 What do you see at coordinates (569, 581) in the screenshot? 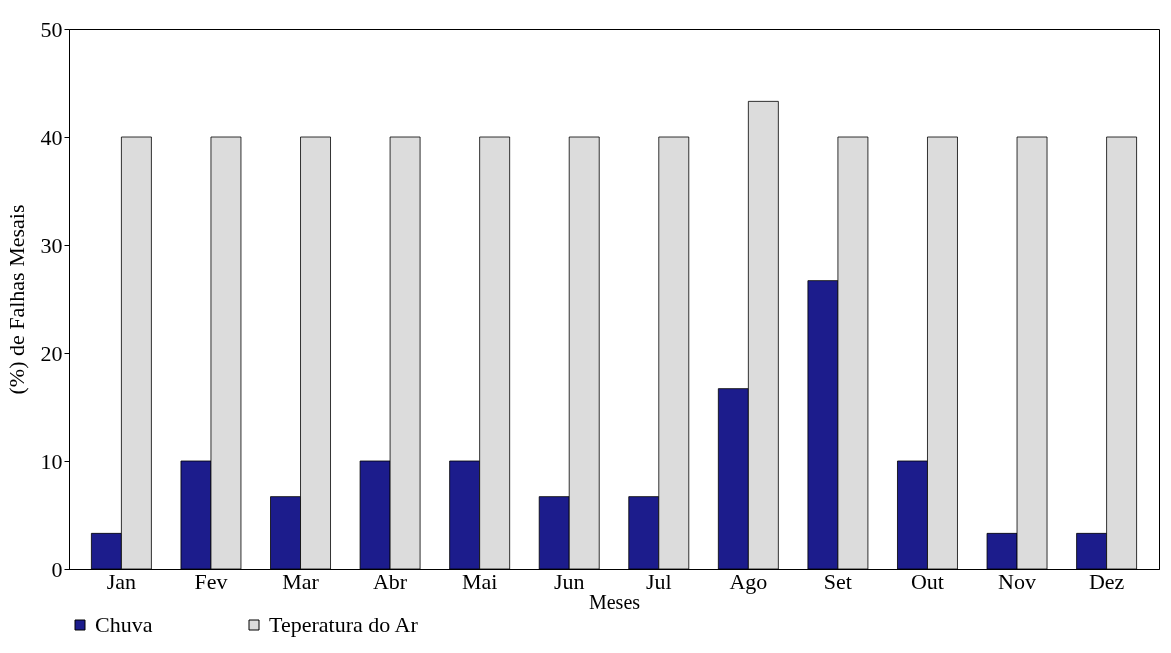
I see `x-tick-label: Jun` at bounding box center [569, 581].